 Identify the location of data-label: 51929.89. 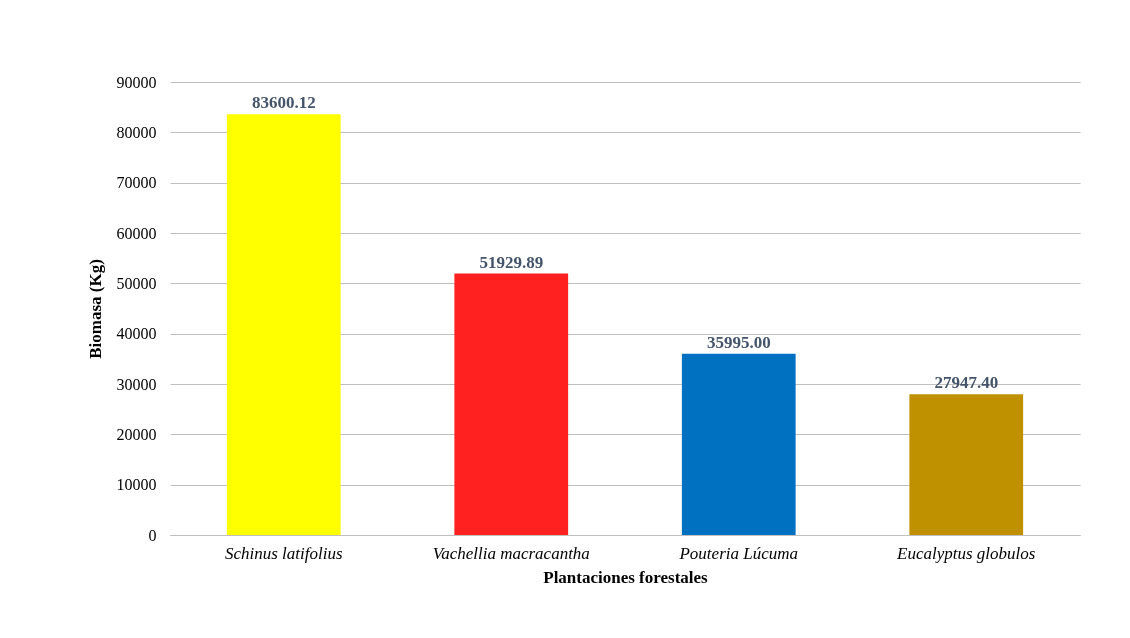
(511, 262).